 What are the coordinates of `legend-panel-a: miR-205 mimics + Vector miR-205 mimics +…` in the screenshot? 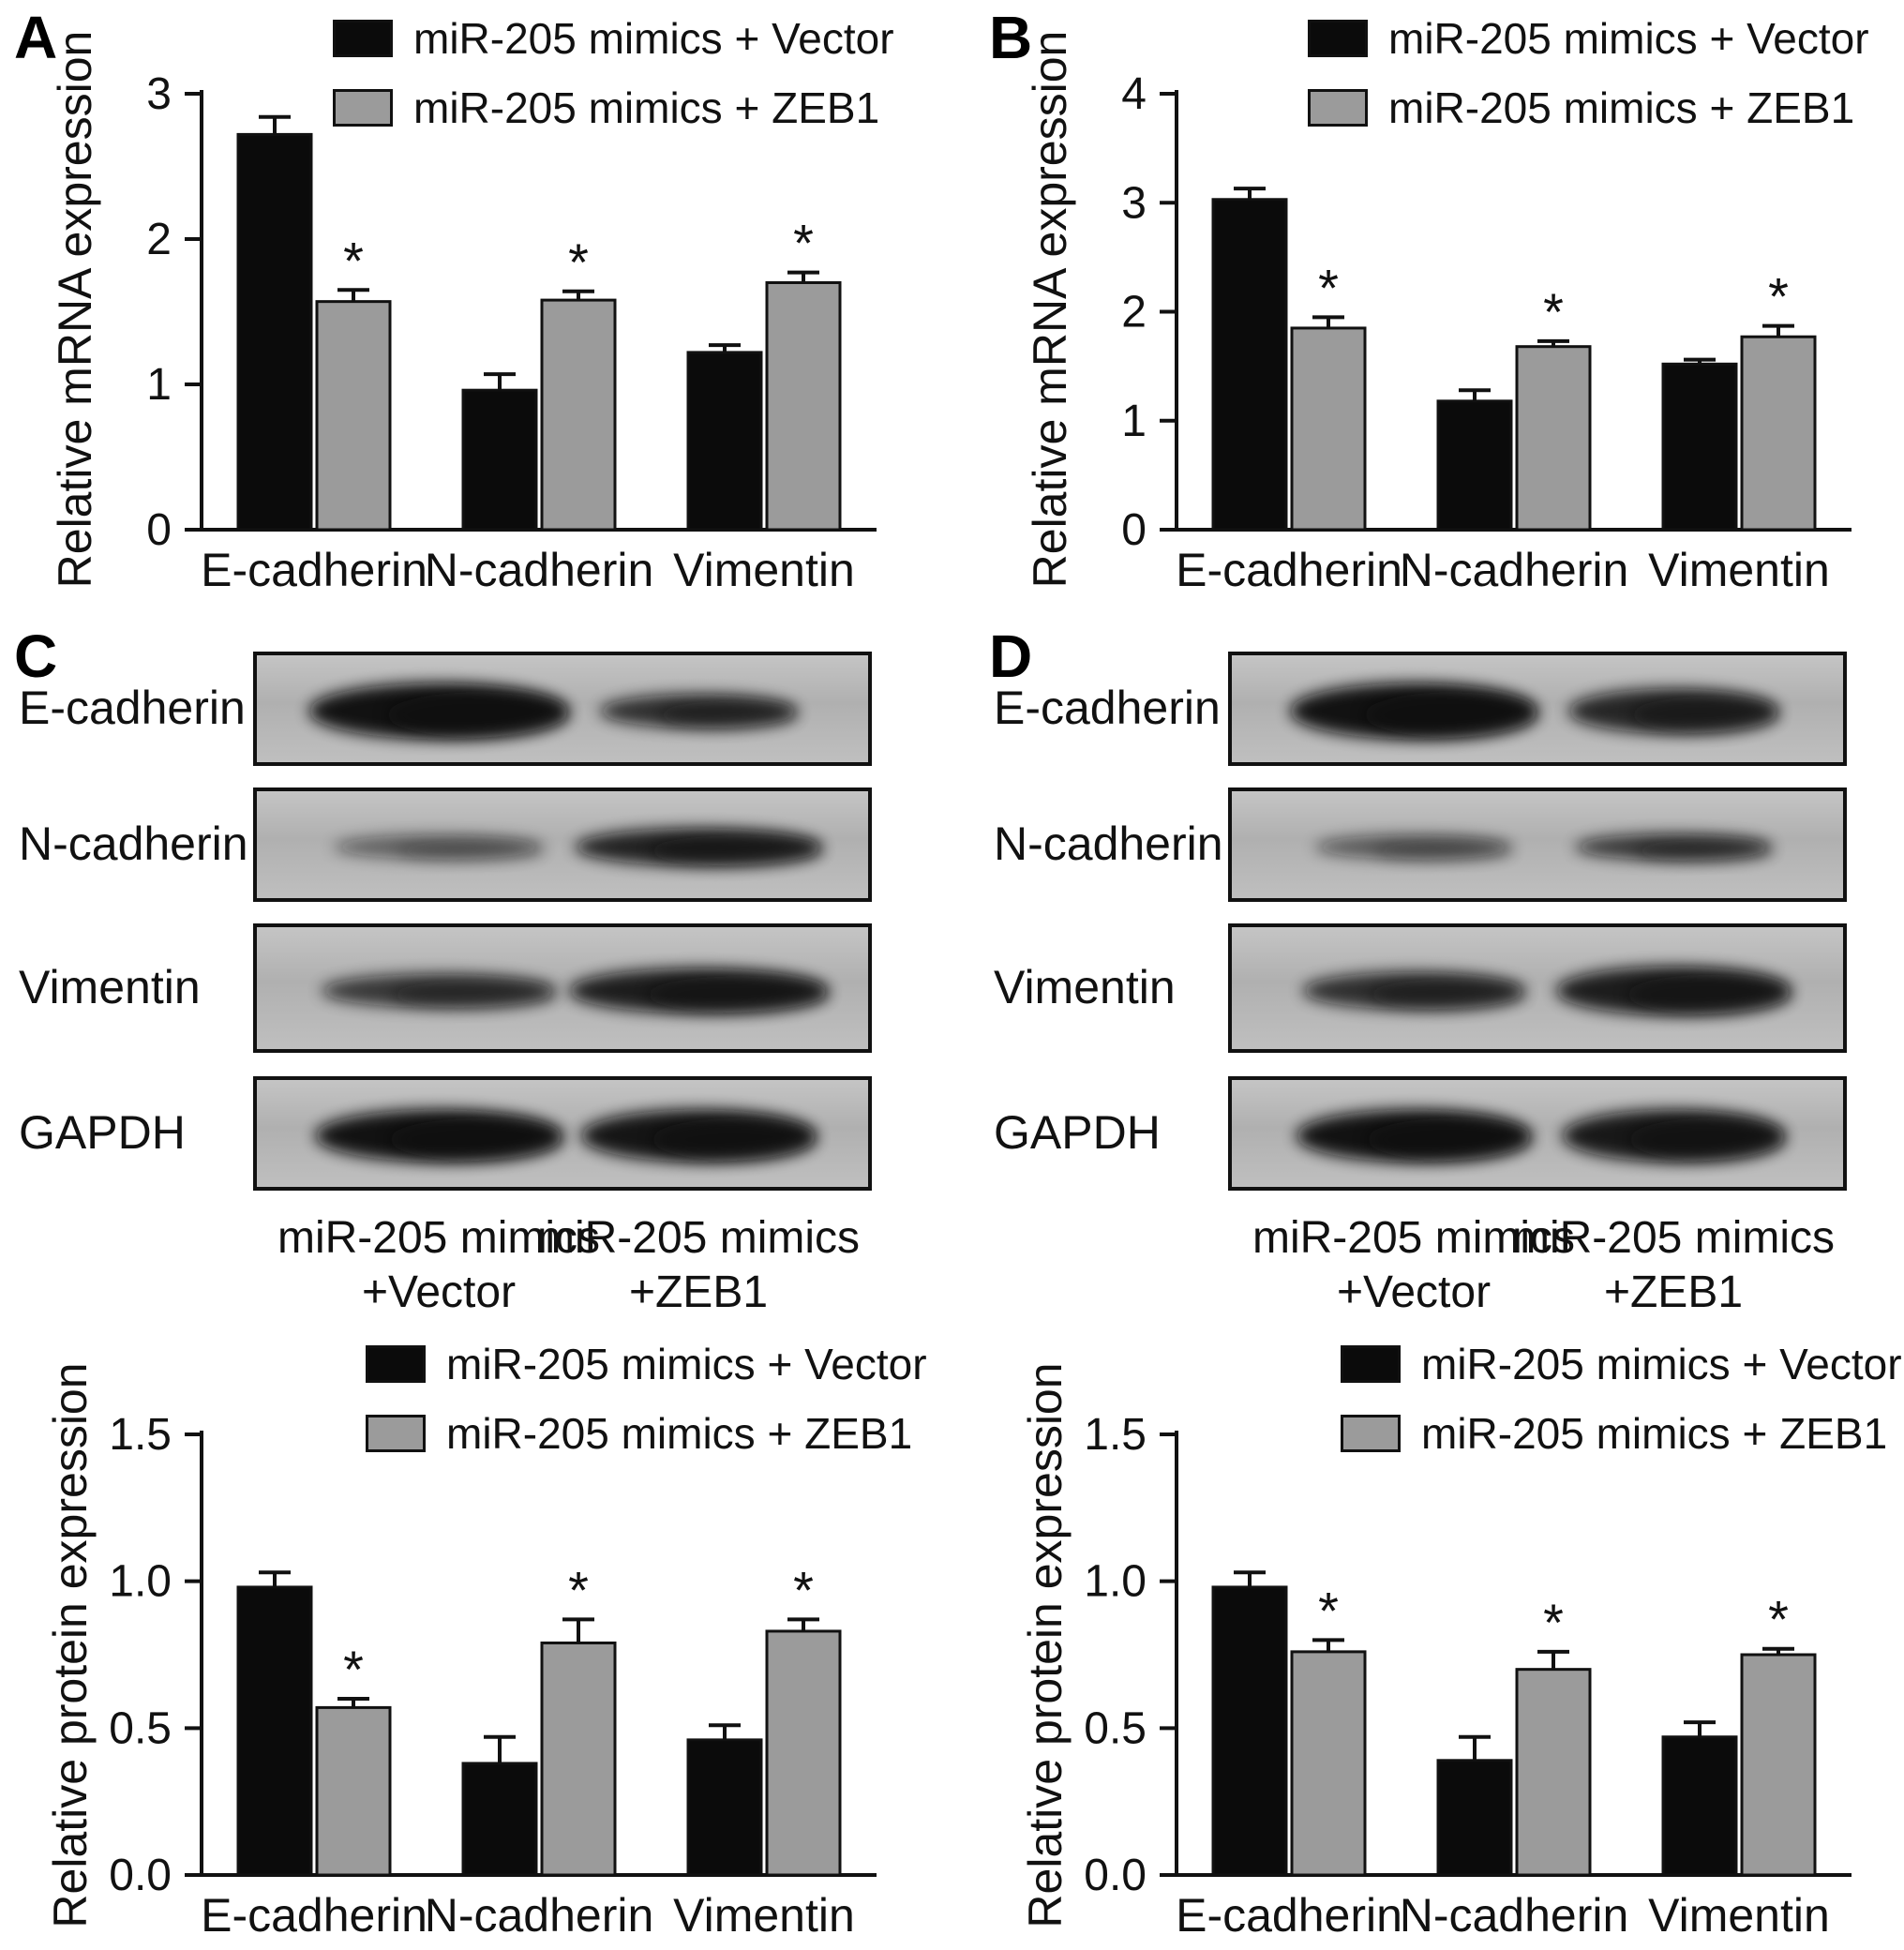 It's located at (613, 82).